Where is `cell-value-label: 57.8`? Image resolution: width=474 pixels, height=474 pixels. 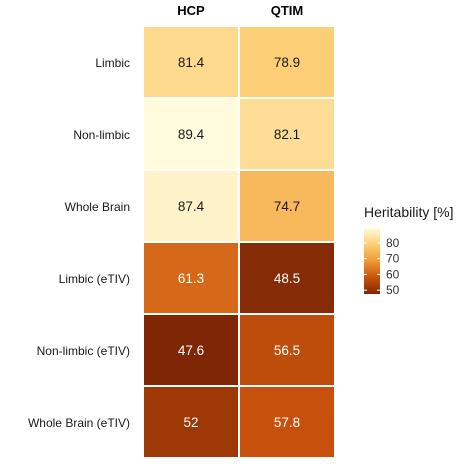 cell-value-label: 57.8 is located at coordinates (287, 422).